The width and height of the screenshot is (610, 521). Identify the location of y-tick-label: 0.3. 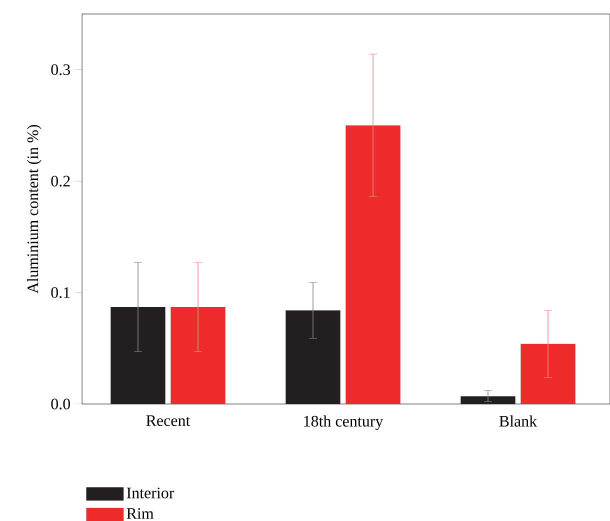
(60, 70).